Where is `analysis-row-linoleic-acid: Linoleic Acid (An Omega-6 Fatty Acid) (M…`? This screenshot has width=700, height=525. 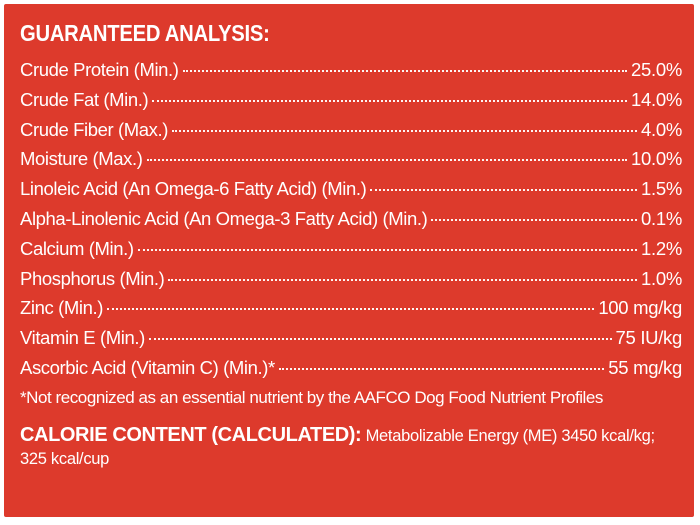
analysis-row-linoleic-acid: Linoleic Acid (An Omega-6 Fatty Acid) (M… is located at coordinates (351, 189).